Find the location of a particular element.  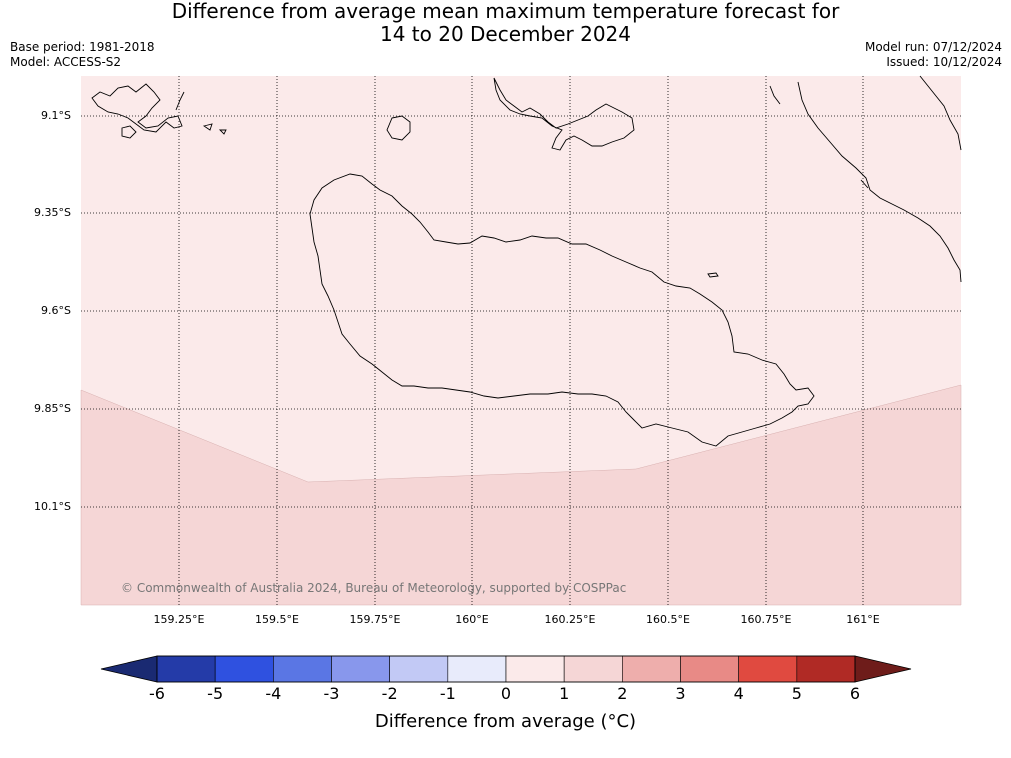

colorbar-under-arrow is located at coordinates (129, 669).